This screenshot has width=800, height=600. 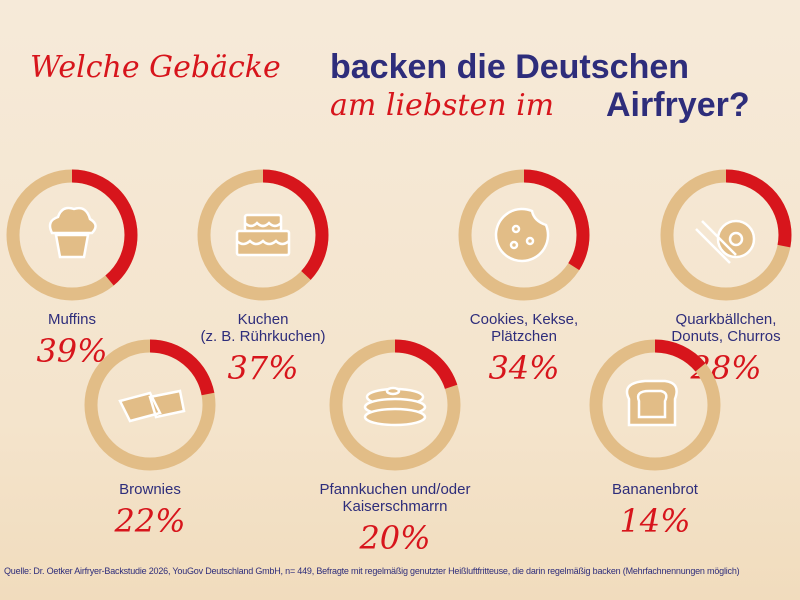 I want to click on item-label: Muffins, so click(x=72, y=319).